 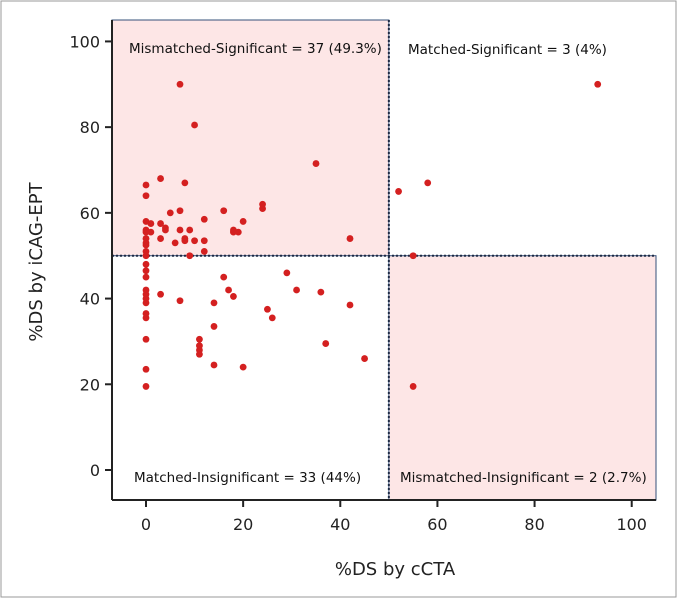 I want to click on y-tick-label: 60, so click(x=90, y=213).